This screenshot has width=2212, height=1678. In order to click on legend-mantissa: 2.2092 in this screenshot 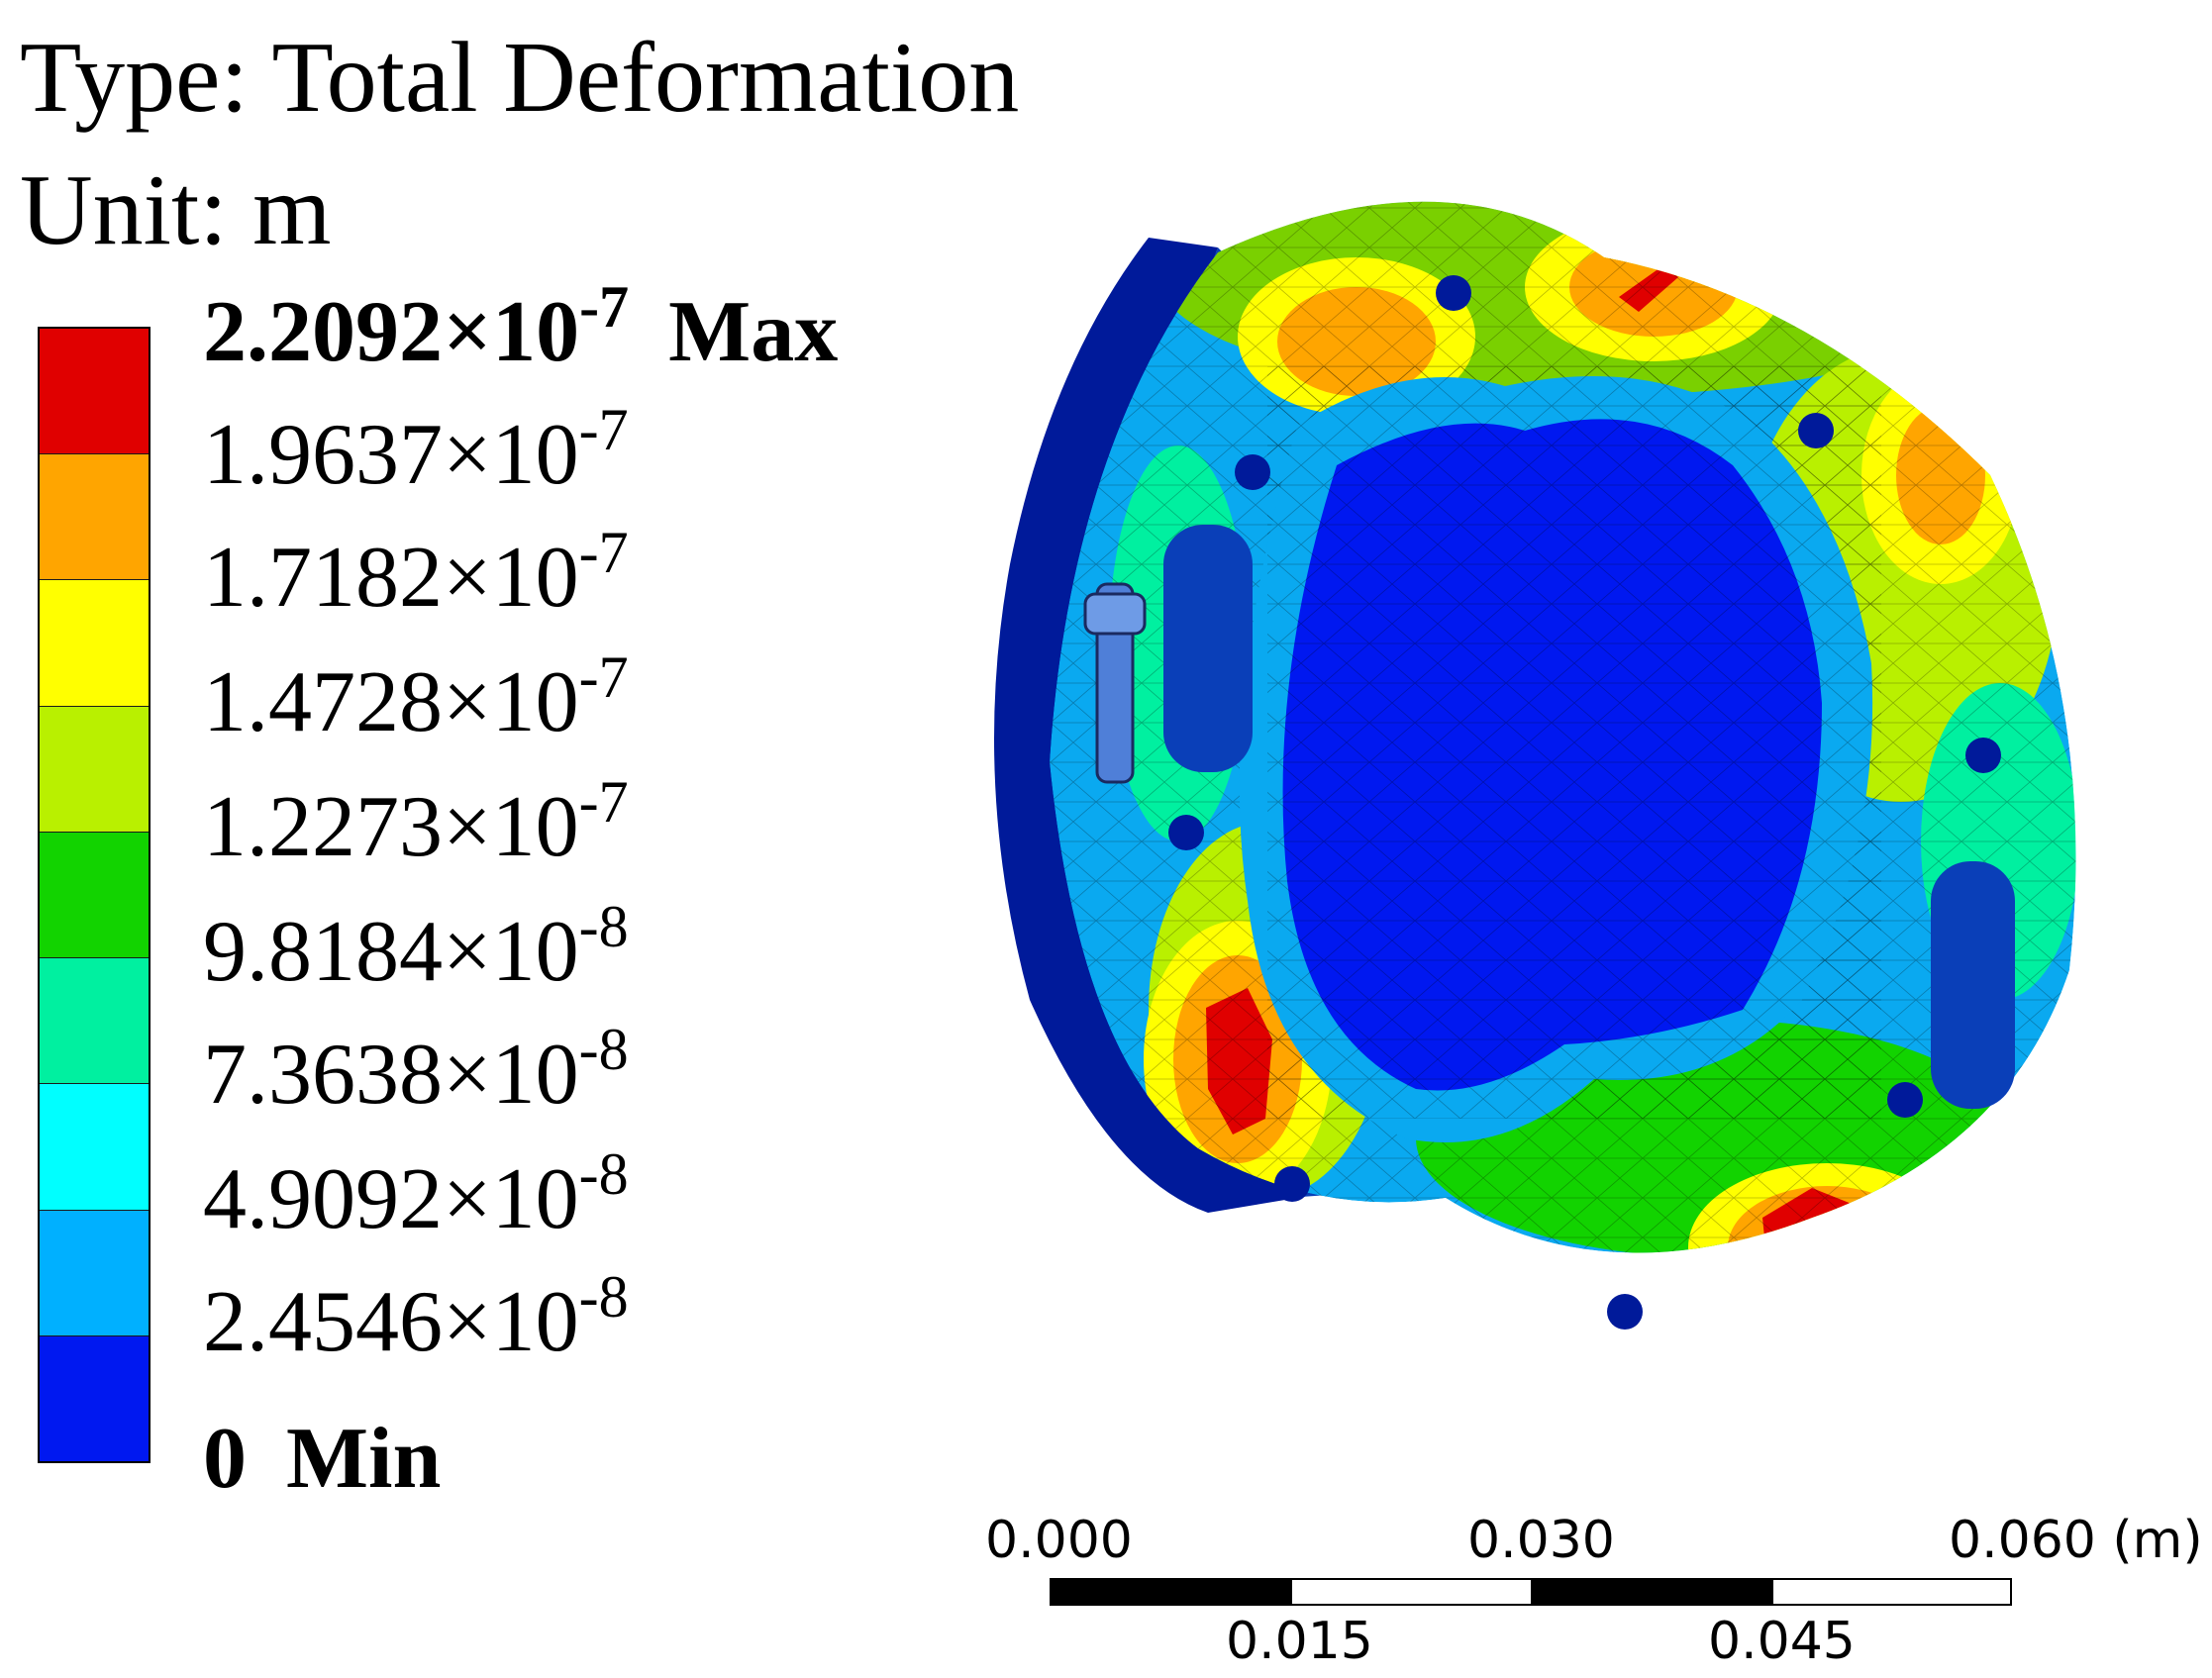, I will do `click(323, 332)`.